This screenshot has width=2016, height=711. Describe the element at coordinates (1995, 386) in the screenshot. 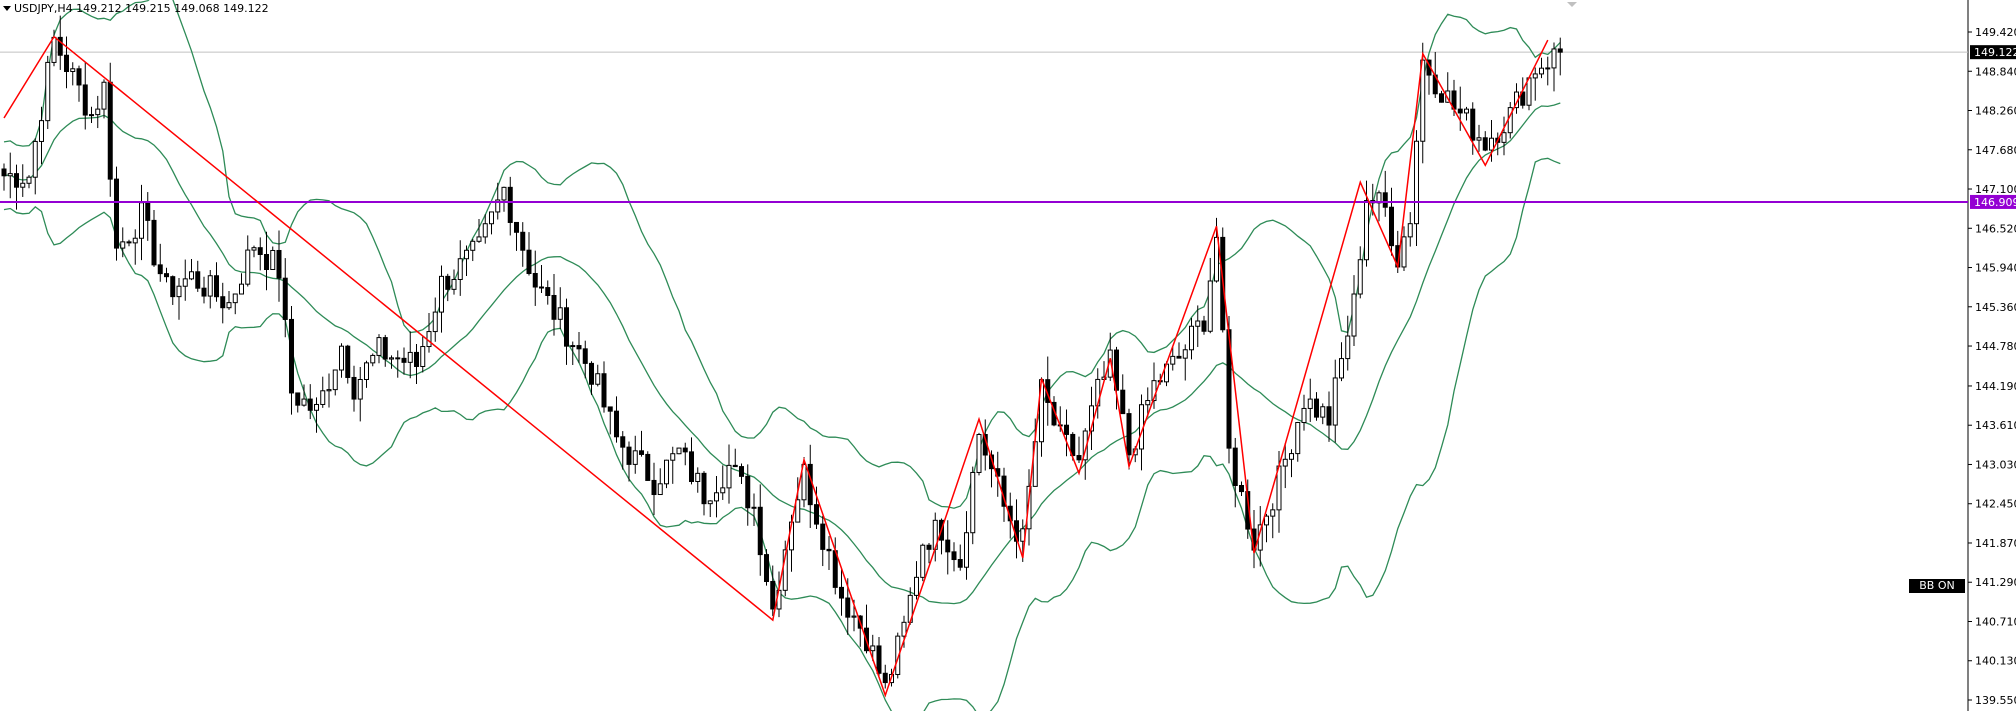

I see `y-tick-label: 144.190` at that location.